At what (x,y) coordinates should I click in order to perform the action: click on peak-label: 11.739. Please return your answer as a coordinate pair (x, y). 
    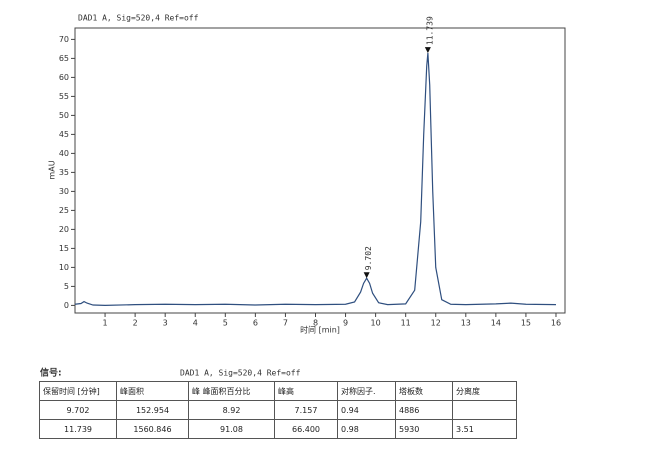
    Looking at the image, I should click on (429, 30).